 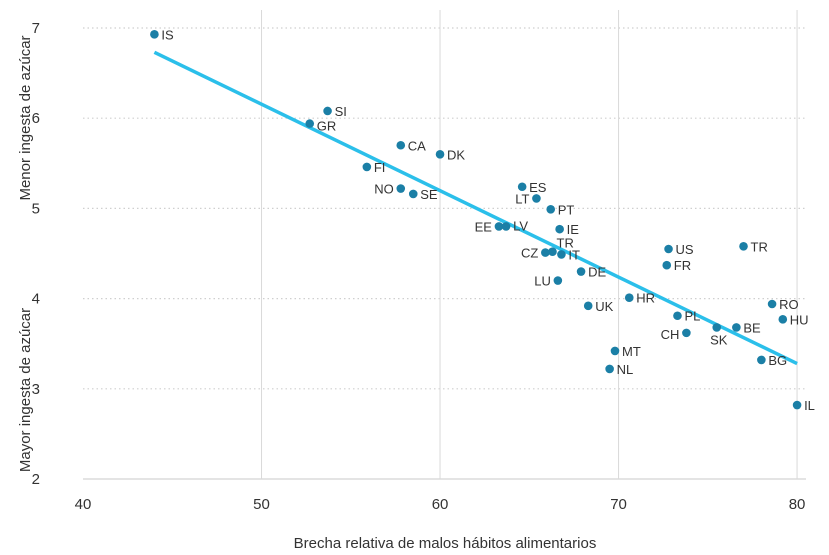 I want to click on data-point-dk, so click(x=440, y=154).